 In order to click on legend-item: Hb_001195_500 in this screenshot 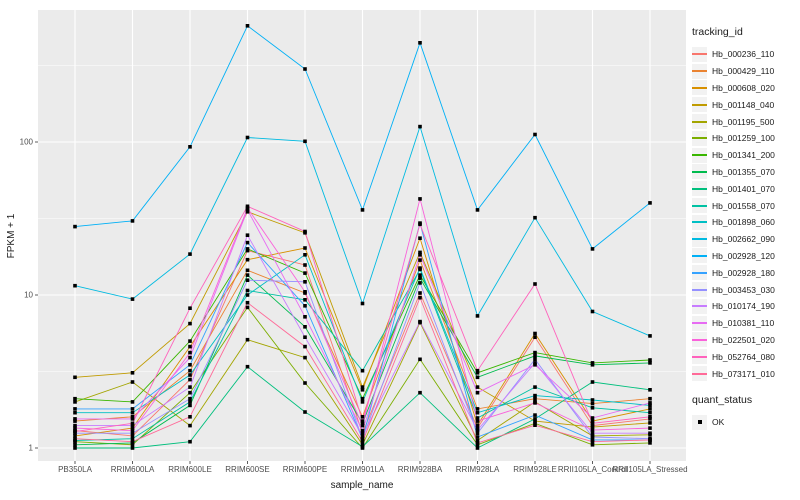, I will do `click(745, 121)`.